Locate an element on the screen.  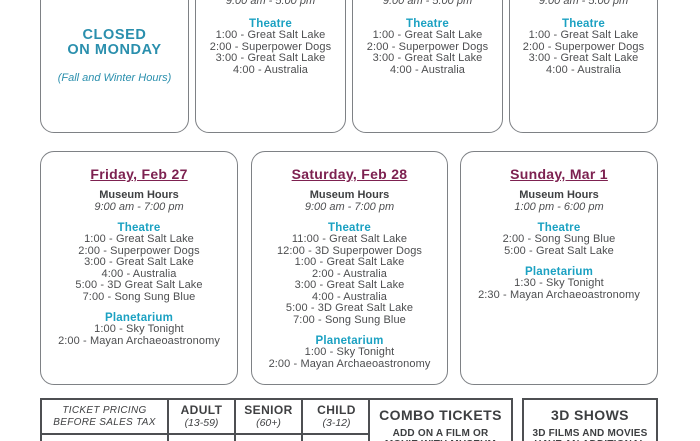
closed-line1: CLOSED is located at coordinates (114, 35).